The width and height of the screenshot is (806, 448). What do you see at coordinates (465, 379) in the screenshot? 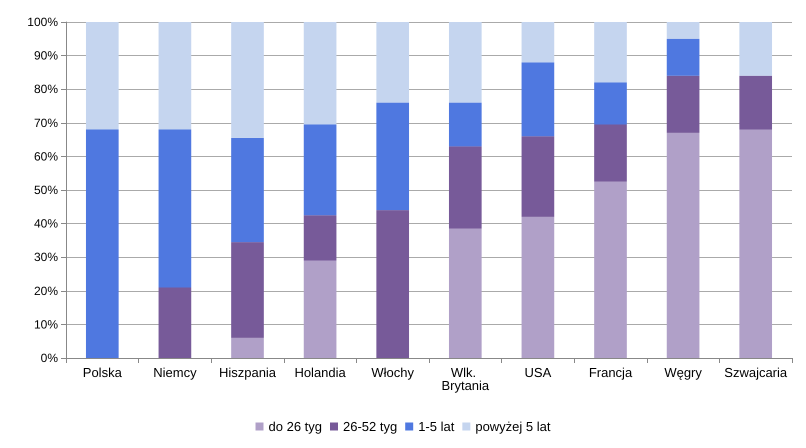
I see `x-tick-label: Wlk. Brytania` at bounding box center [465, 379].